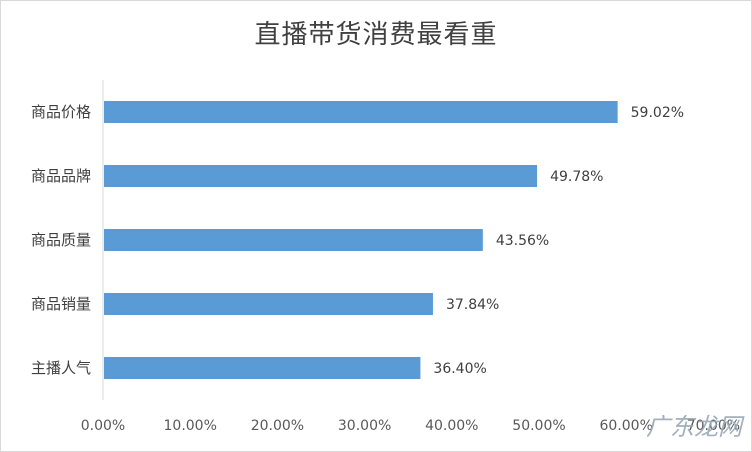 Image resolution: width=752 pixels, height=452 pixels. I want to click on x-tick-label: 70.00%, so click(713, 426).